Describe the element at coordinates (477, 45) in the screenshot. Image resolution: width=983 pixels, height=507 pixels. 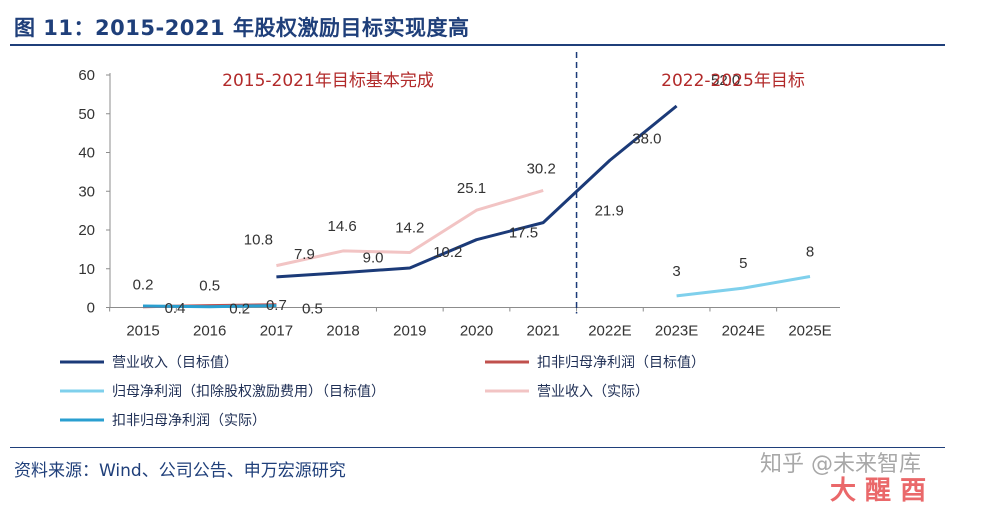
I see `title-rule` at that location.